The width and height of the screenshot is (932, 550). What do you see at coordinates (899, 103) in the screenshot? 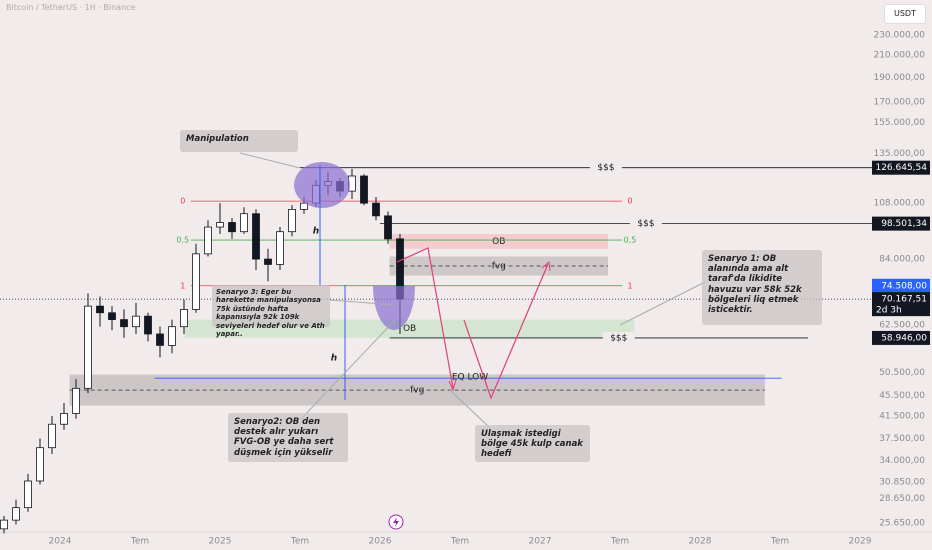
I see `y-tick-label: 170.000,00` at bounding box center [899, 103].